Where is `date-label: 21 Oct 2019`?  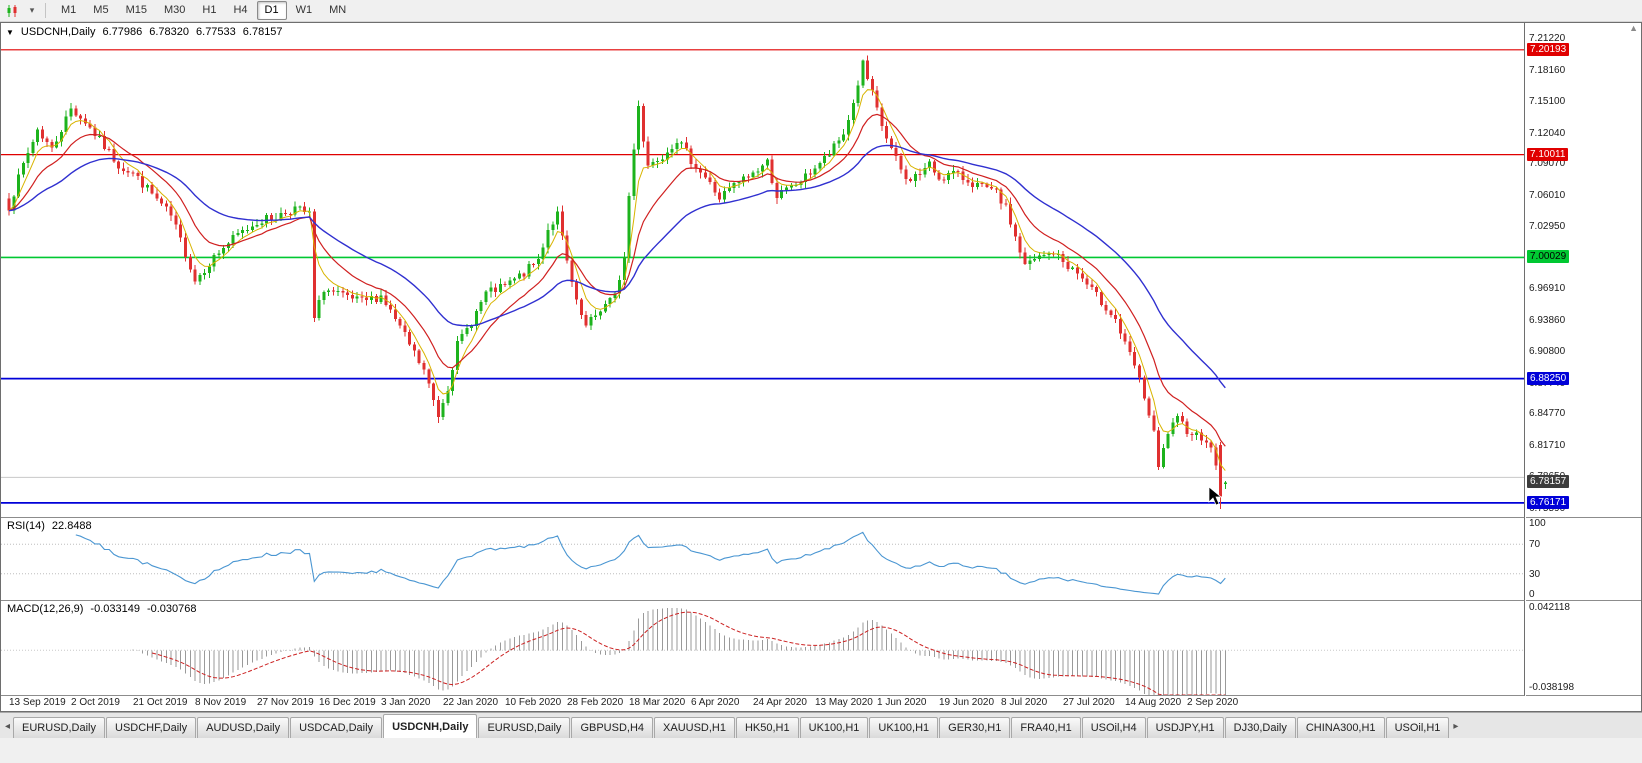 date-label: 21 Oct 2019 is located at coordinates (160, 702).